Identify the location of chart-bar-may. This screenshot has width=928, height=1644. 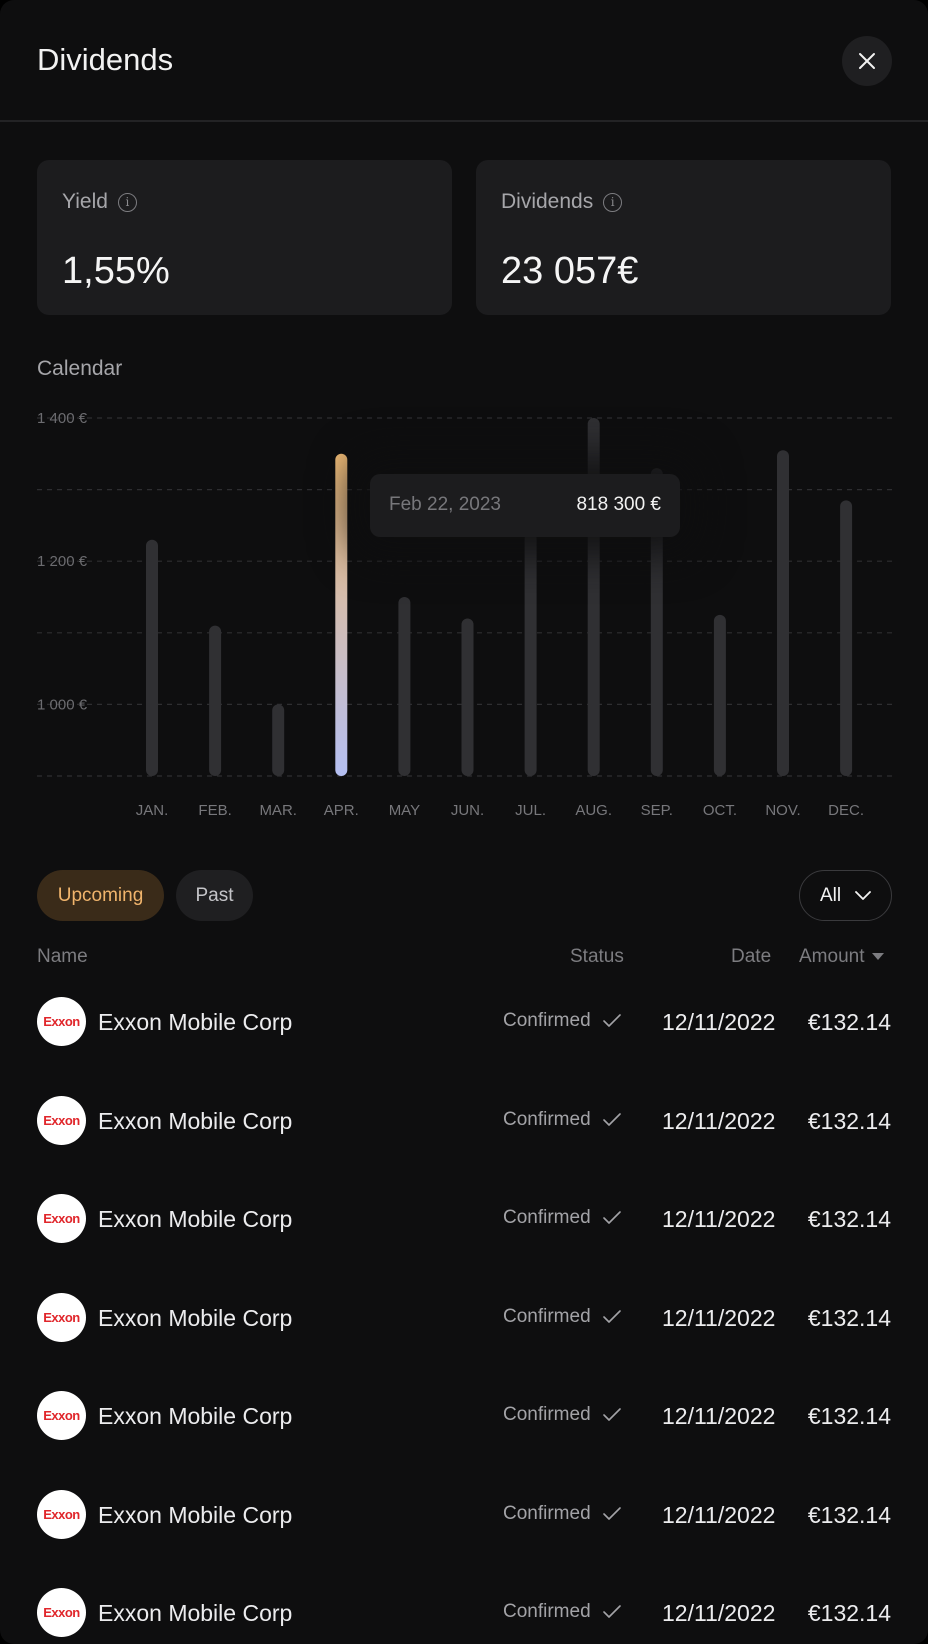
(404, 686).